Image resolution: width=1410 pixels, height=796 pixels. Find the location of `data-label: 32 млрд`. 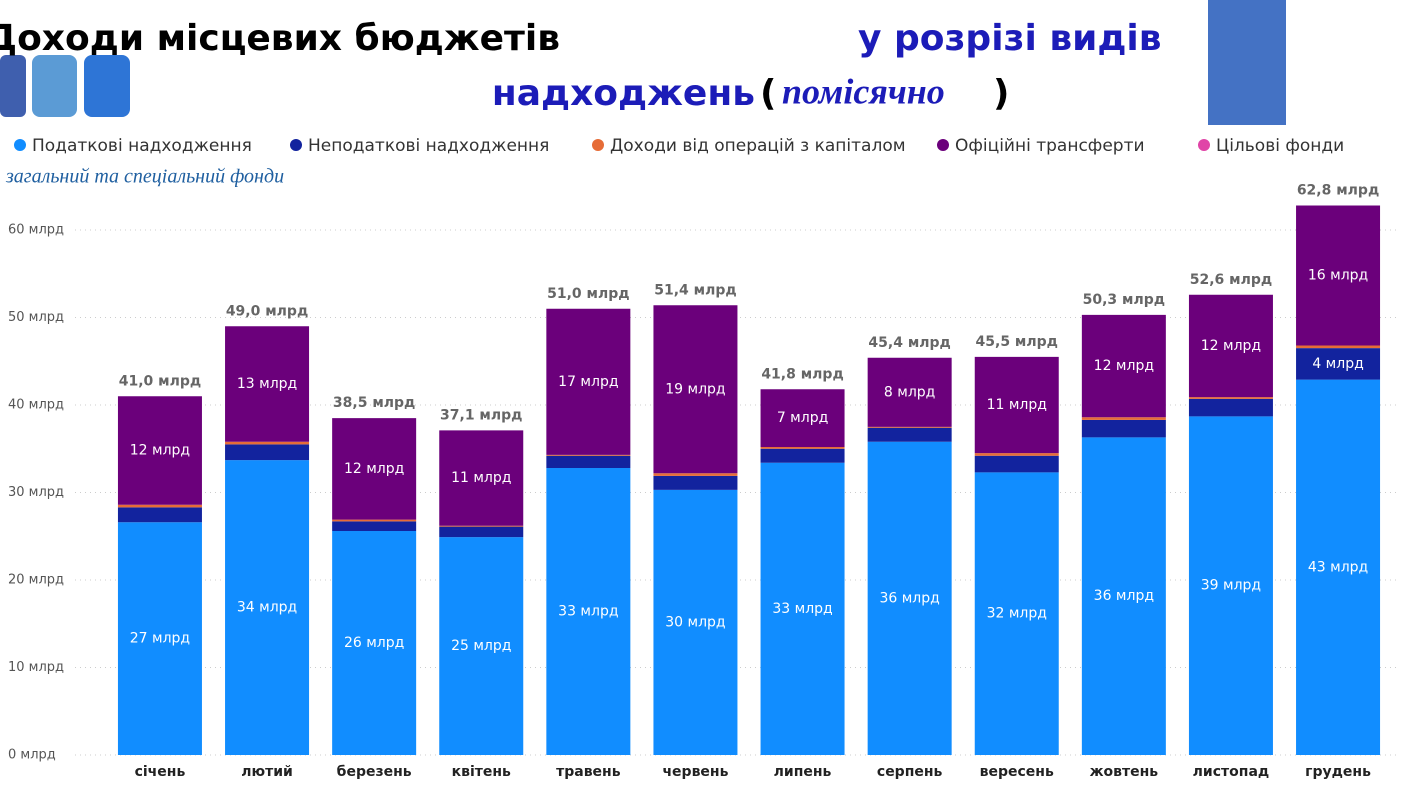

data-label: 32 млрд is located at coordinates (1017, 614).